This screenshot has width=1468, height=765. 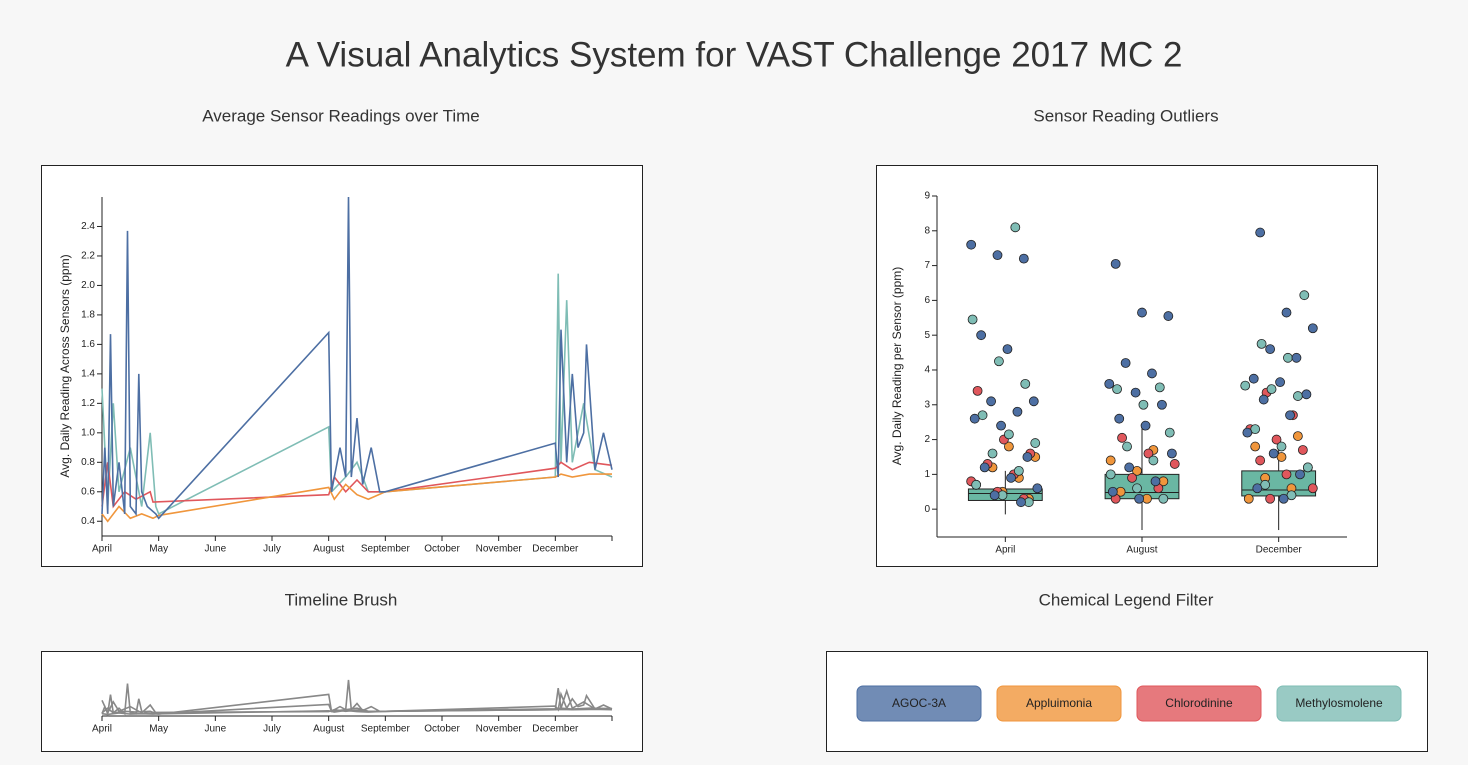 I want to click on legend-label: AGOC-3A, so click(x=919, y=703).